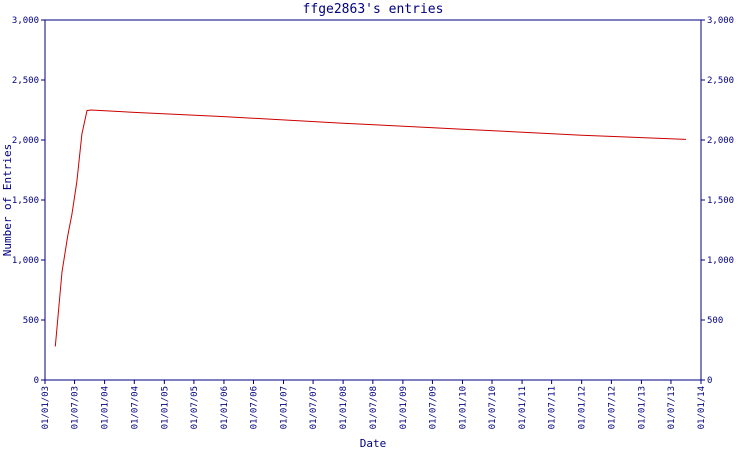  Describe the element at coordinates (25, 21) in the screenshot. I see `y-tick-label-left: 3,000` at that location.